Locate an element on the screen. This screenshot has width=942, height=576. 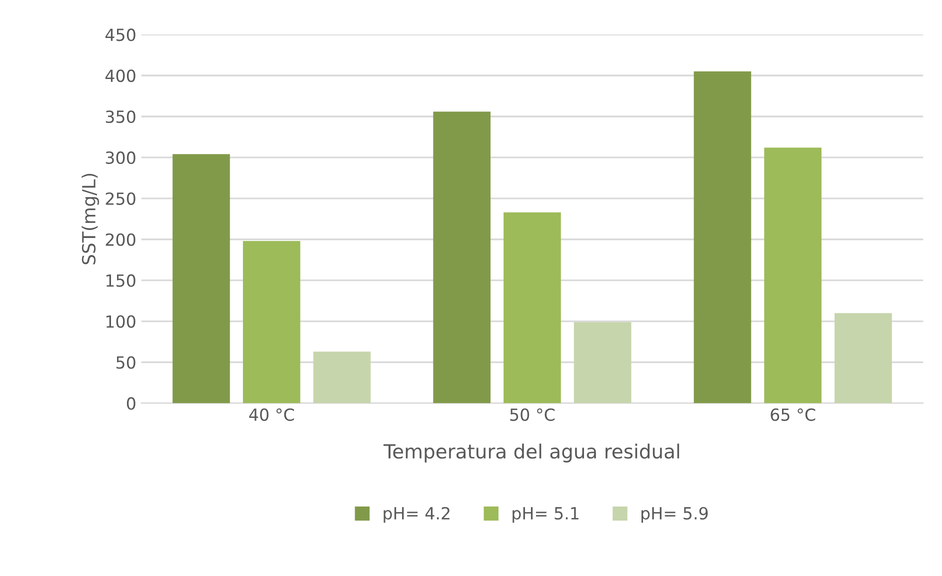
y-tick-label: 0 is located at coordinates (131, 403).